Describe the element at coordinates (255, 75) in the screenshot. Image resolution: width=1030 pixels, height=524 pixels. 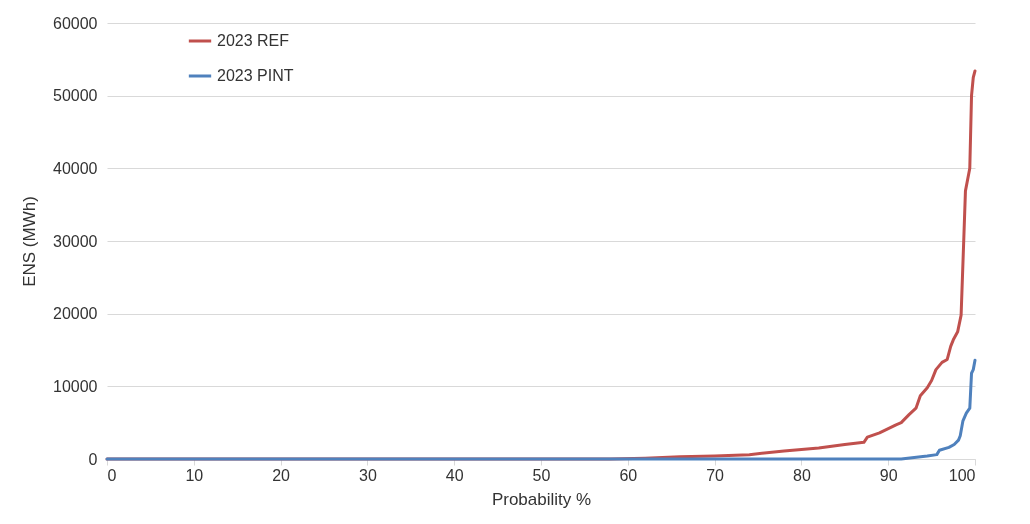
I see `legend-label: 2023 PINT` at that location.